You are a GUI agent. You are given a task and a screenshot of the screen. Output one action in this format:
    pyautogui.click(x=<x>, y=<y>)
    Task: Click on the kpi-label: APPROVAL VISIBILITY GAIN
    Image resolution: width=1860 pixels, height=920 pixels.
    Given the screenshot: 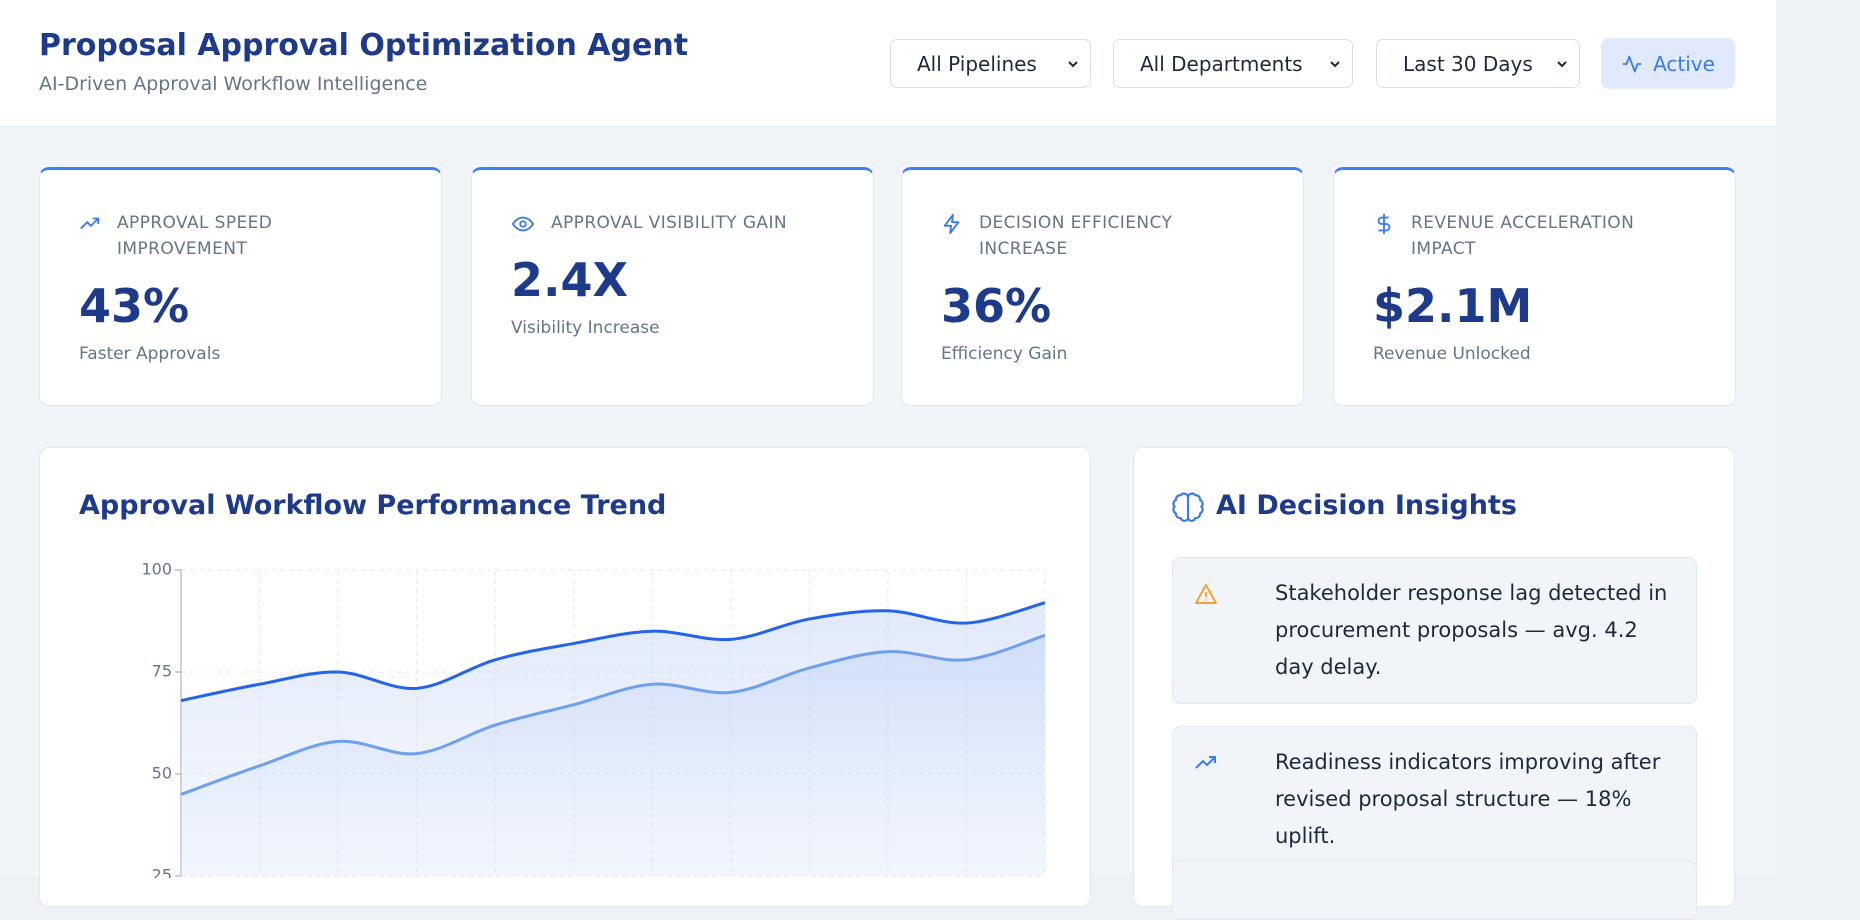 What is the action you would take?
    pyautogui.click(x=669, y=223)
    